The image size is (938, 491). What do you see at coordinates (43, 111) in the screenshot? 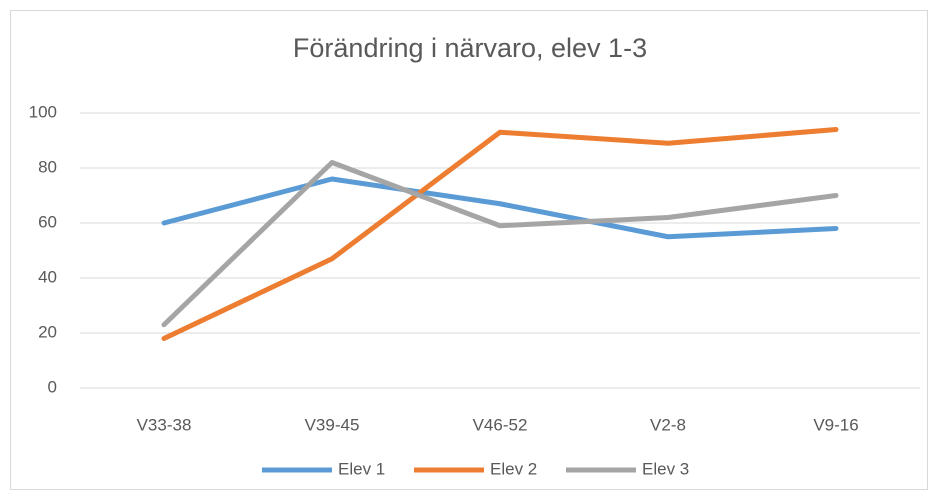
I see `y-tick-label: 100` at bounding box center [43, 111].